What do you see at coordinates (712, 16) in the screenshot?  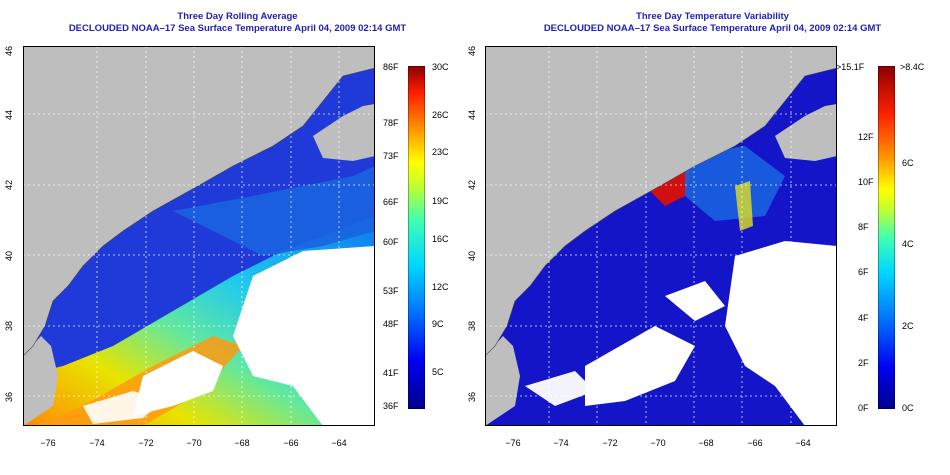 I see `right-panel-title: Three Day Temperature Variability` at bounding box center [712, 16].